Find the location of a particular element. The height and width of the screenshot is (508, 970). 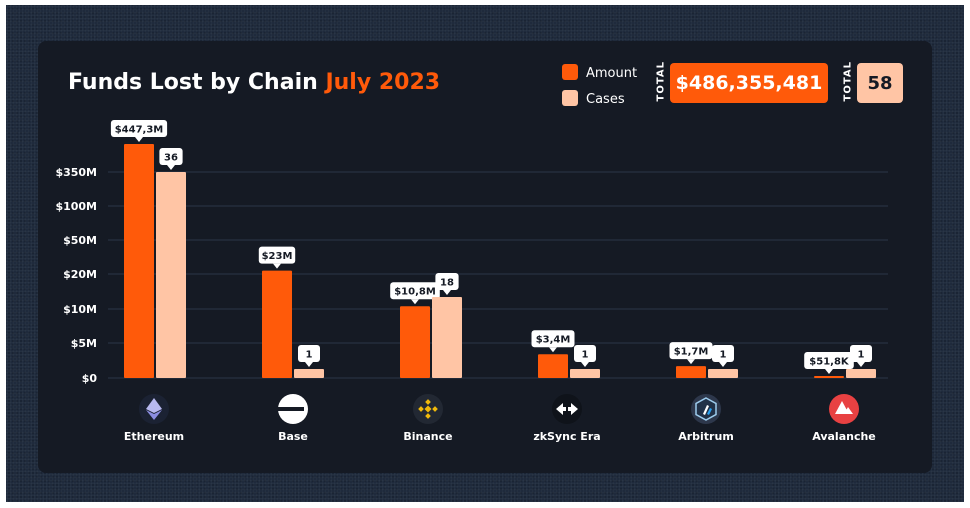

title-main: Funds Lost by Chain is located at coordinates (193, 82).